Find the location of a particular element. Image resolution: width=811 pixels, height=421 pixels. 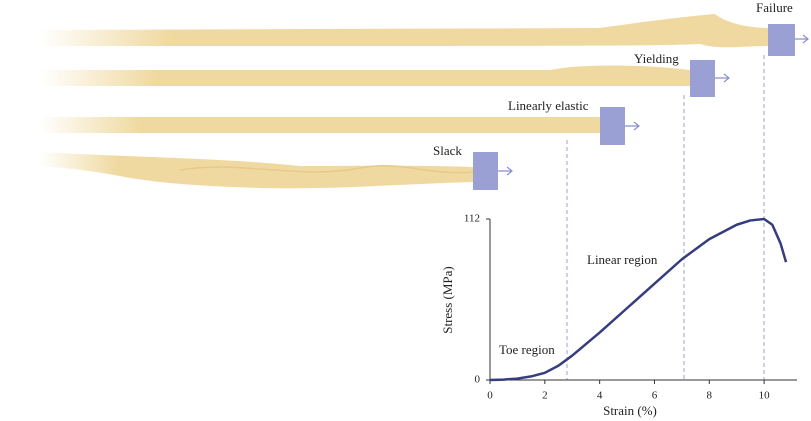

x-tick-label: 10 is located at coordinates (765, 396).